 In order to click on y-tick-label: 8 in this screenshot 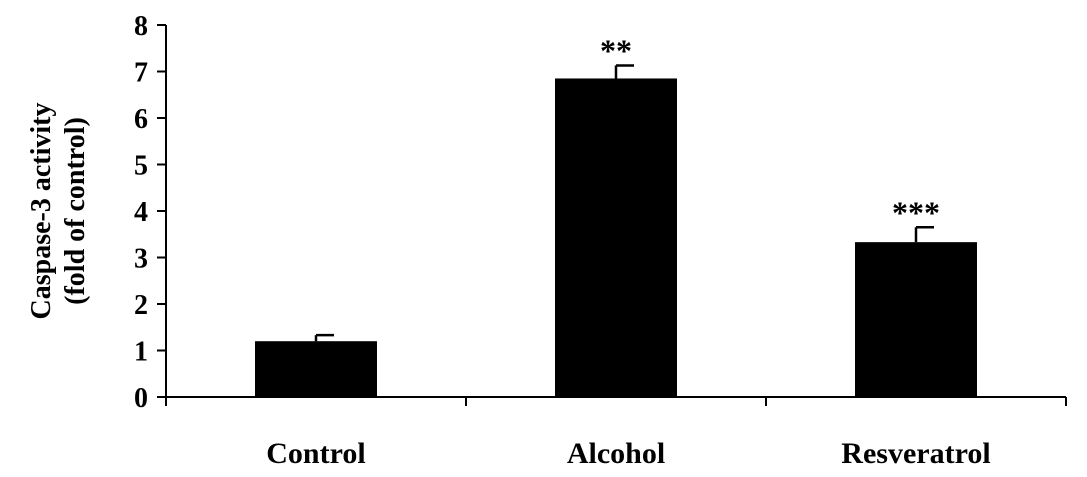, I will do `click(141, 26)`.